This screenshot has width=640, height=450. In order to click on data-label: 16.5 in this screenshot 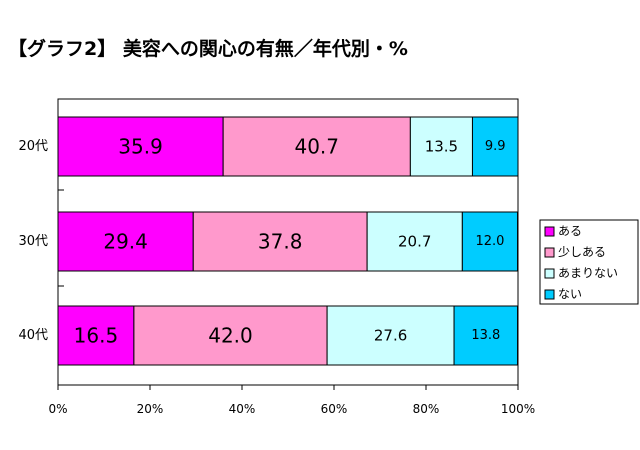, I will do `click(96, 336)`.